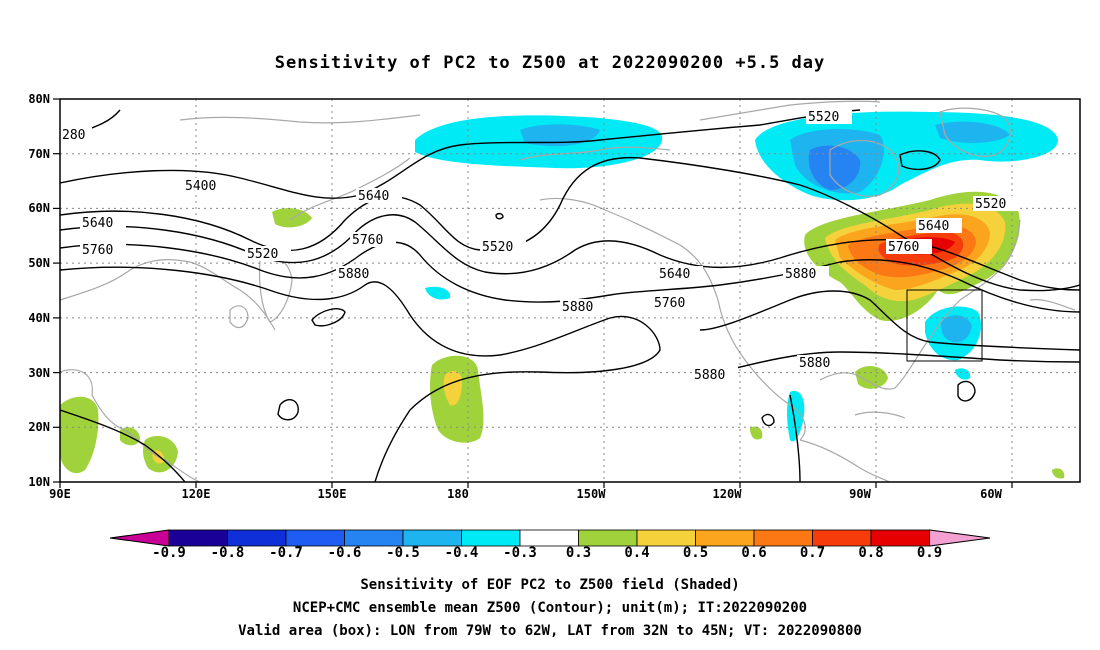  Describe the element at coordinates (531, 491) in the screenshot. I see `x-axis: 90E 120E 150E 180 150W 120W 90W 60W` at that location.